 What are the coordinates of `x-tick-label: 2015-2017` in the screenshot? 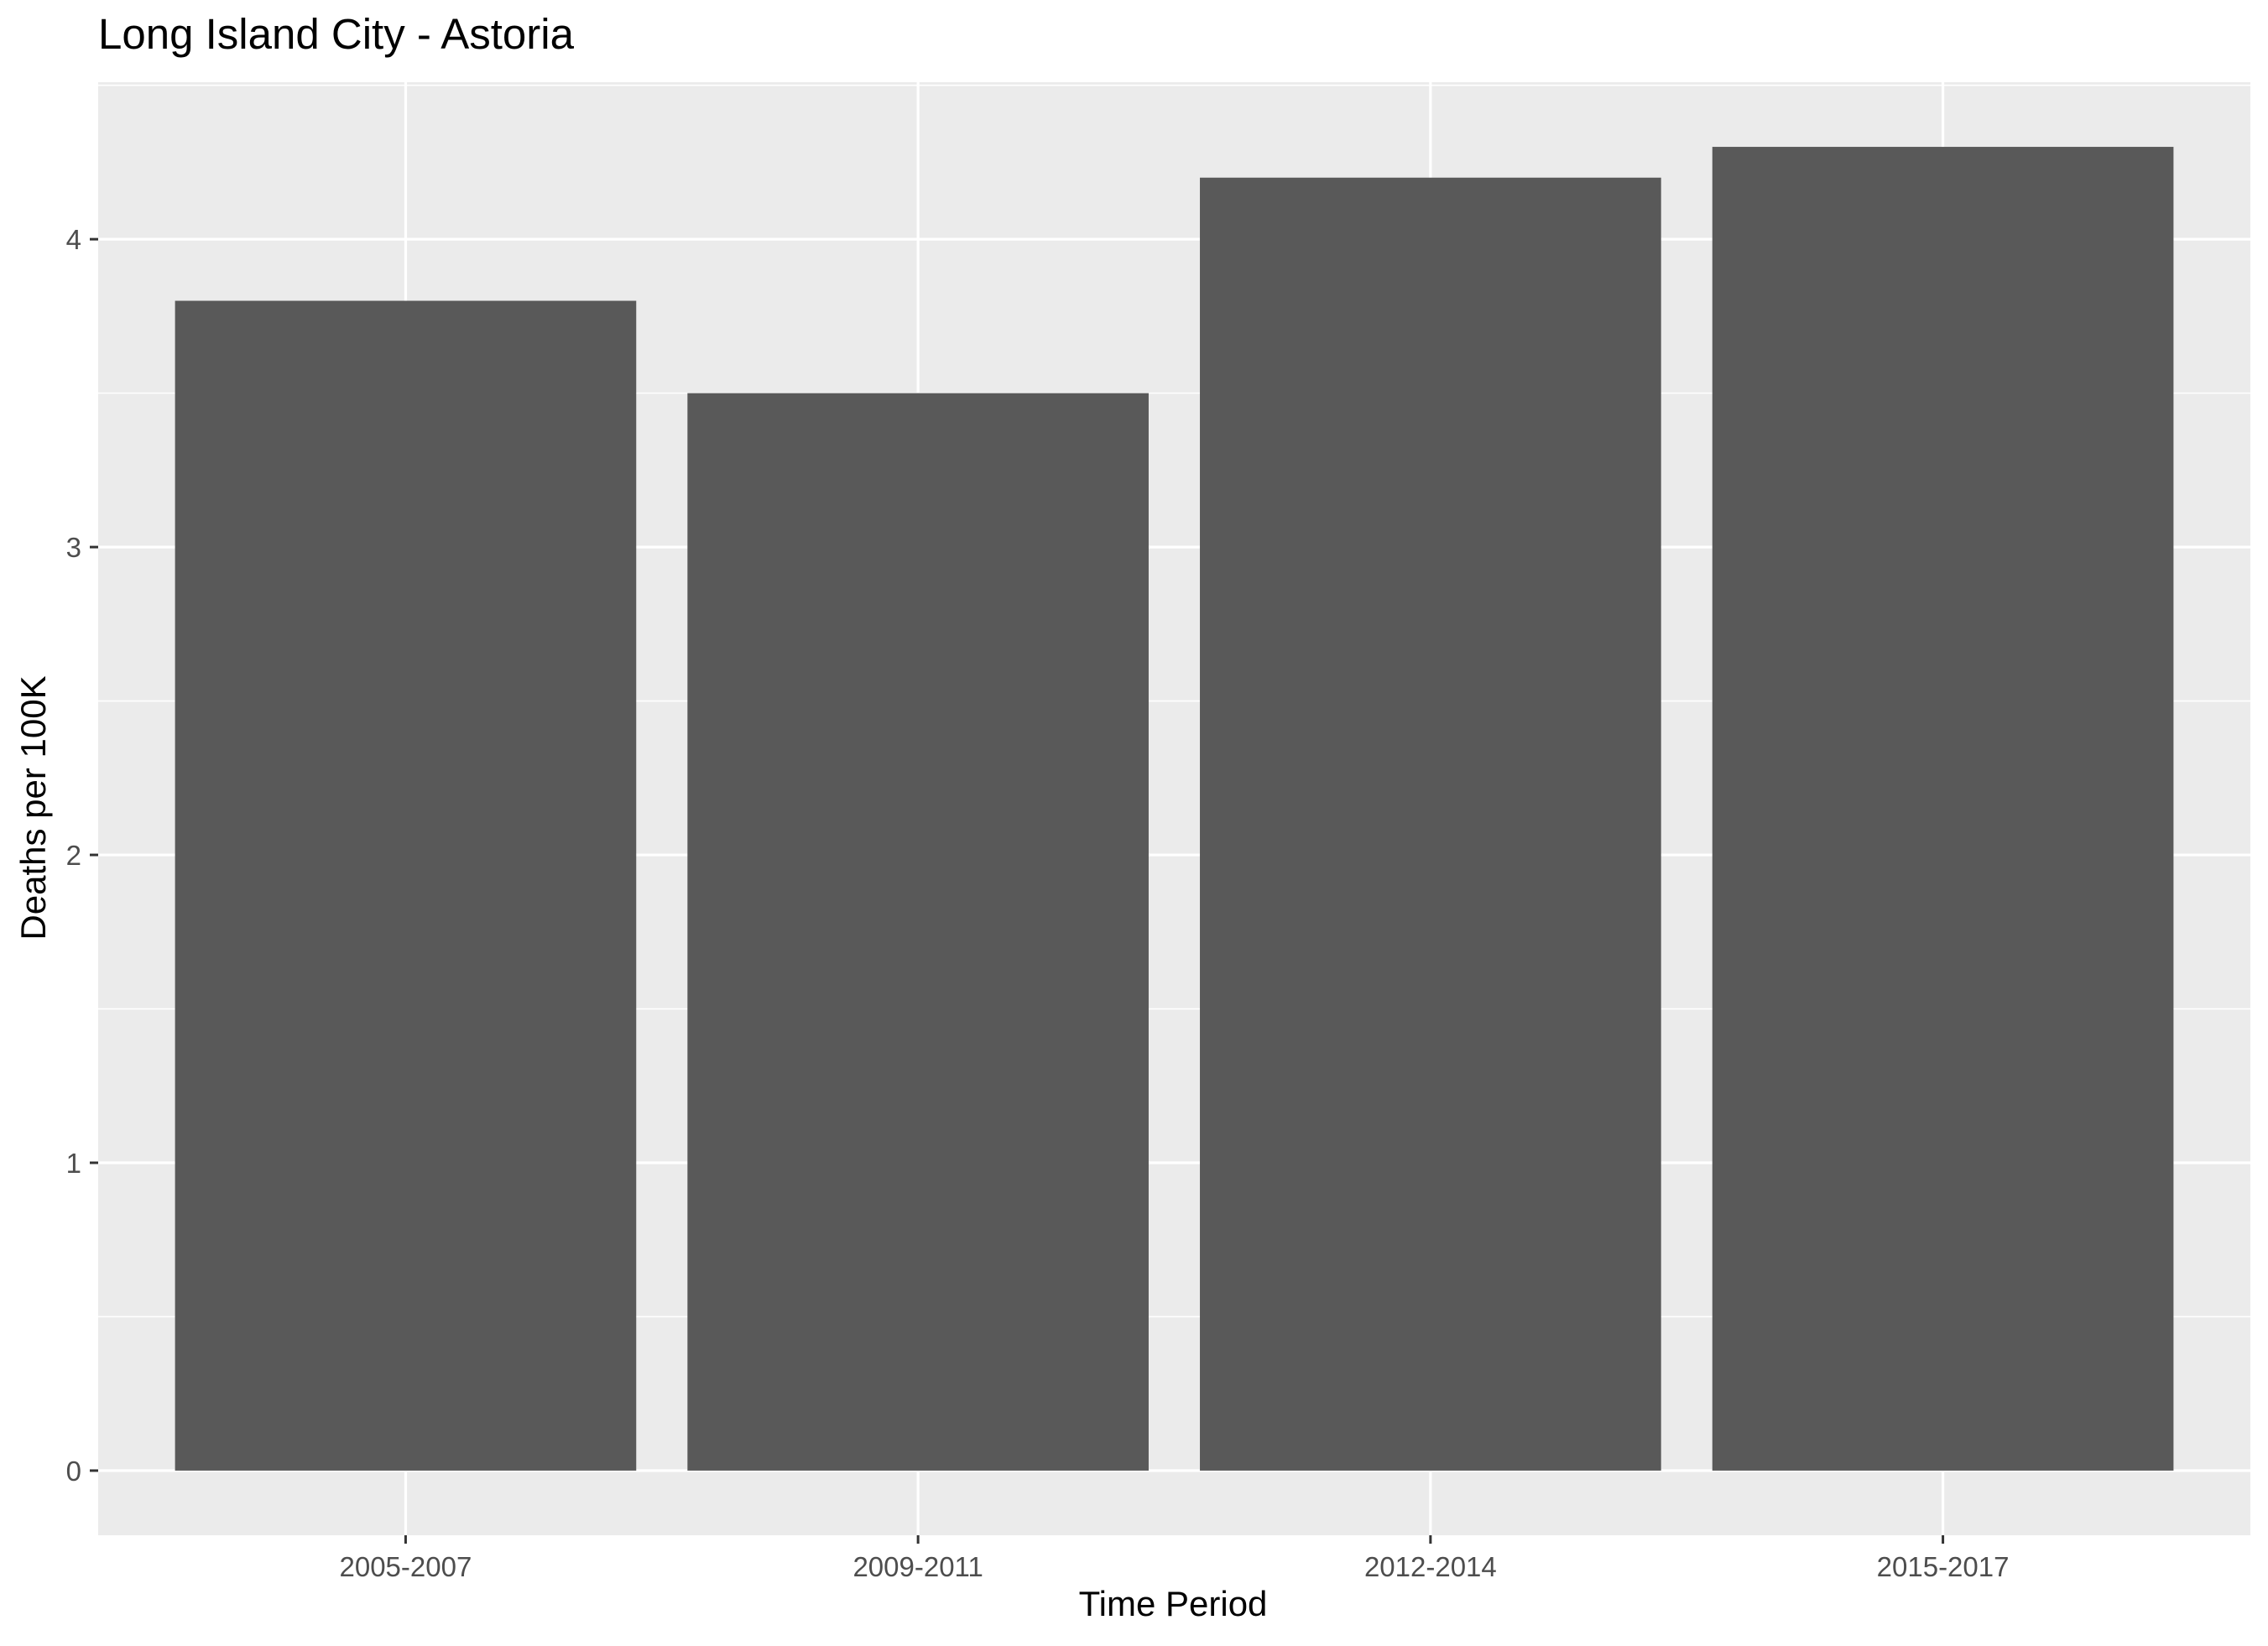 It's located at (1944, 1567).